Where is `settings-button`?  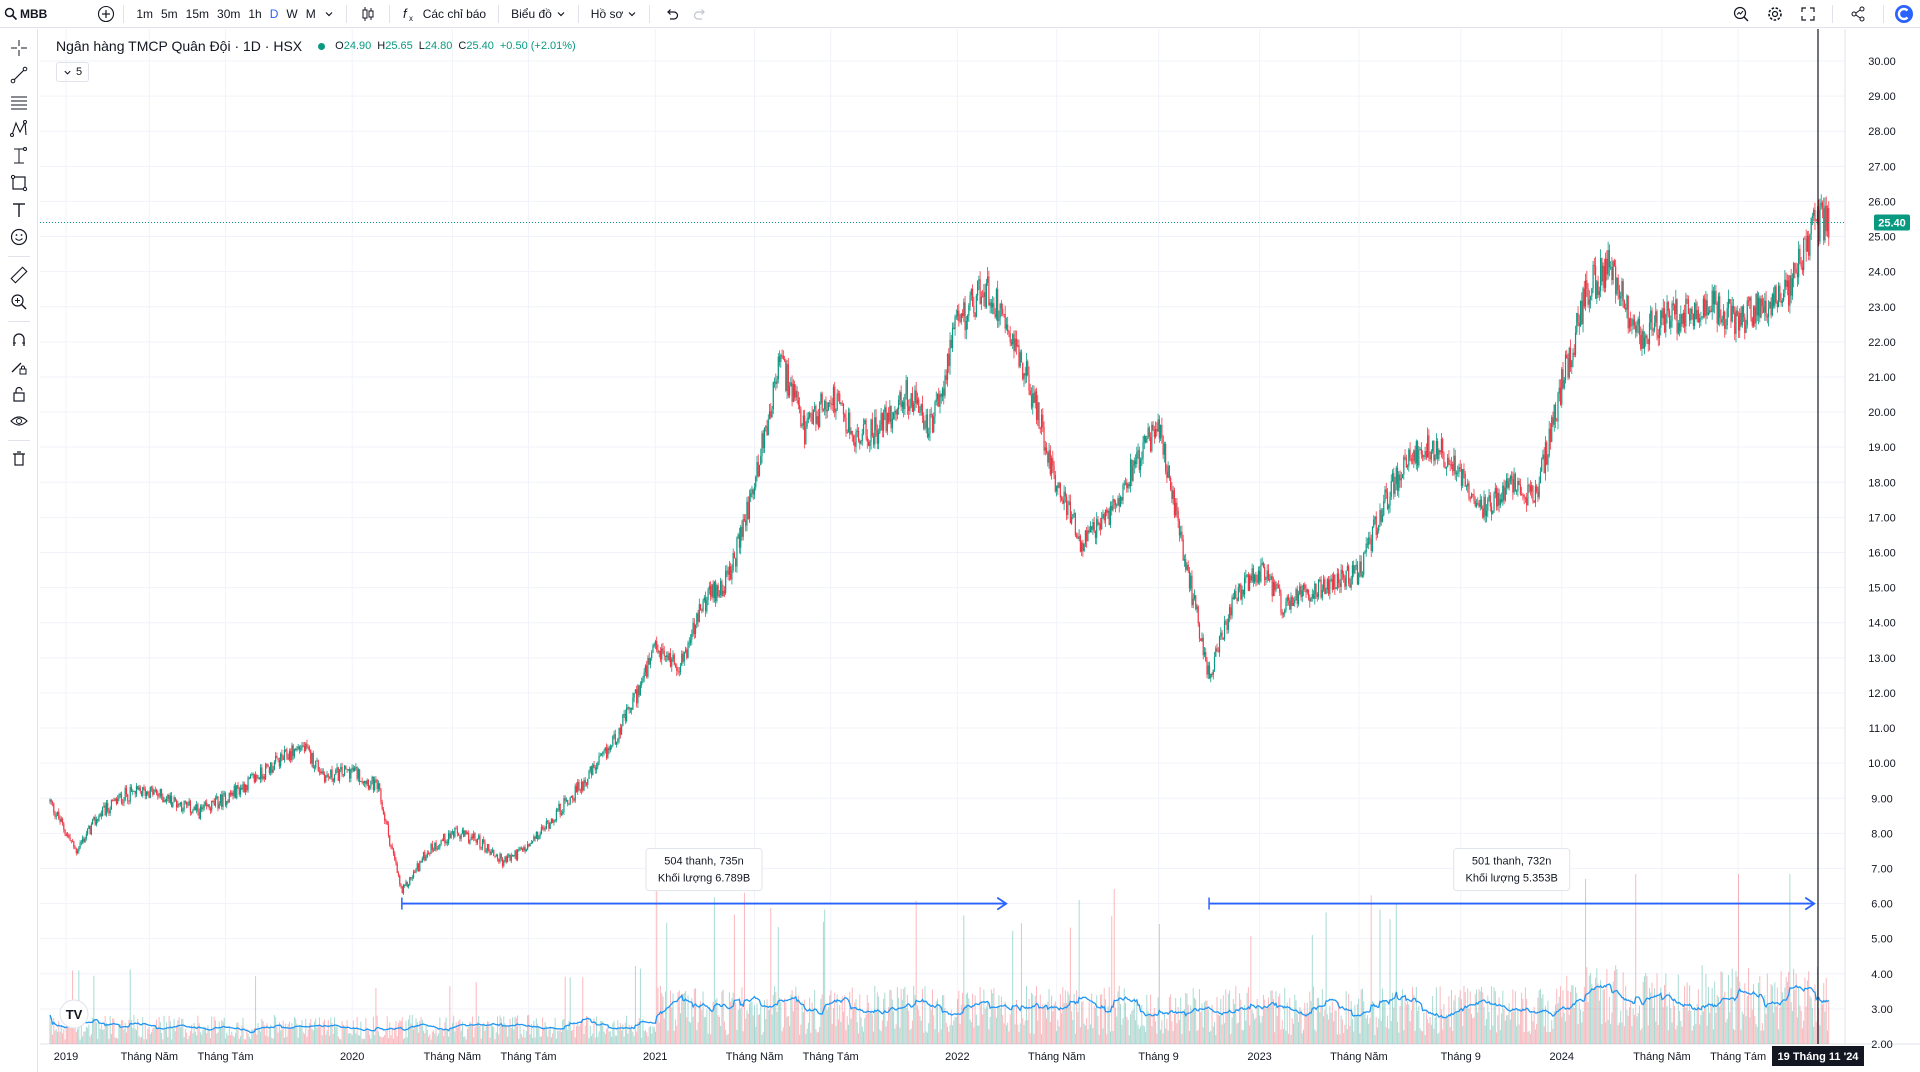 settings-button is located at coordinates (1775, 14).